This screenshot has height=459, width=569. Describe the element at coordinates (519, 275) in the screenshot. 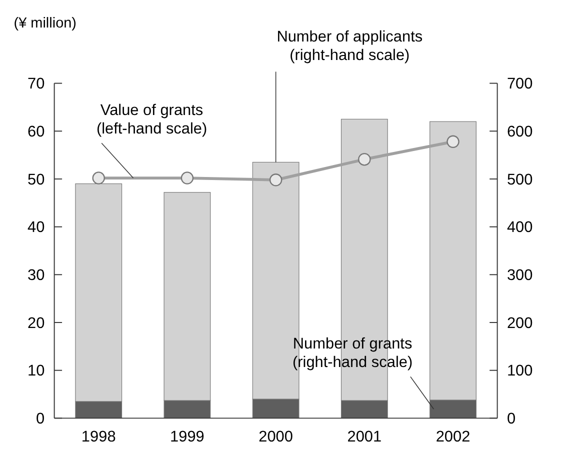

I see `y2-tick-label: 300` at that location.